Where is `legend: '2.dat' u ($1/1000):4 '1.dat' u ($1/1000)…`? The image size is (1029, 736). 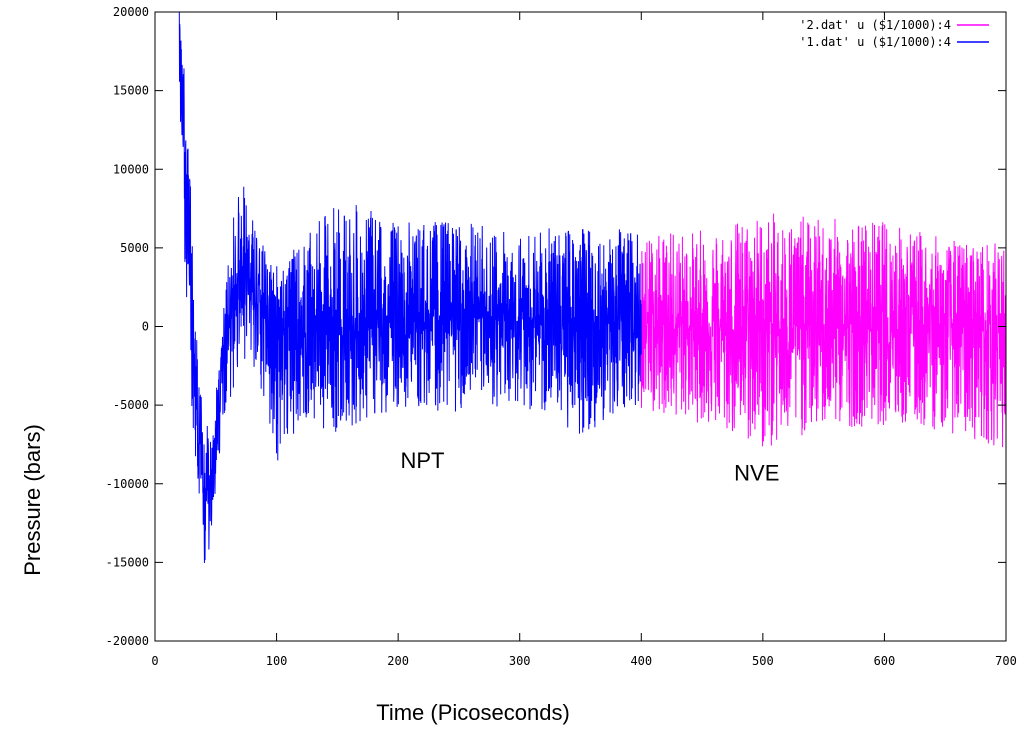
legend: '2.dat' u ($1/1000):4 '1.dat' u ($1/1000)… is located at coordinates (894, 33).